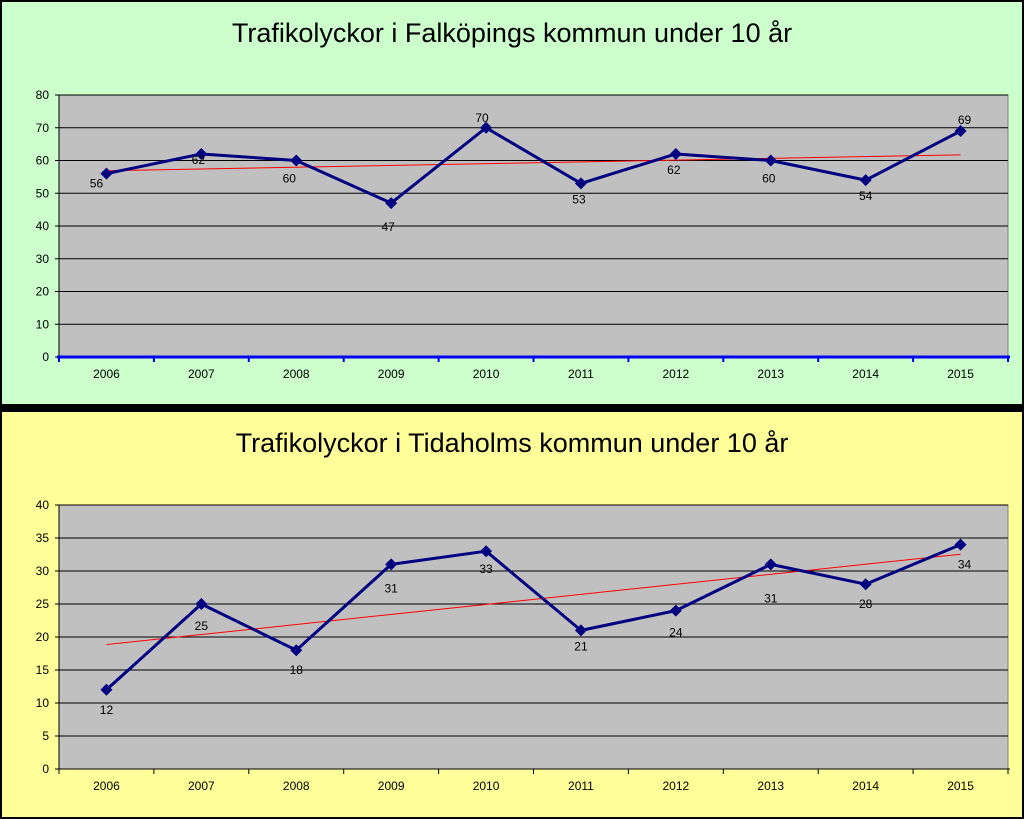 This screenshot has width=1024, height=819. Describe the element at coordinates (43, 604) in the screenshot. I see `y-tick-label: 25` at that location.